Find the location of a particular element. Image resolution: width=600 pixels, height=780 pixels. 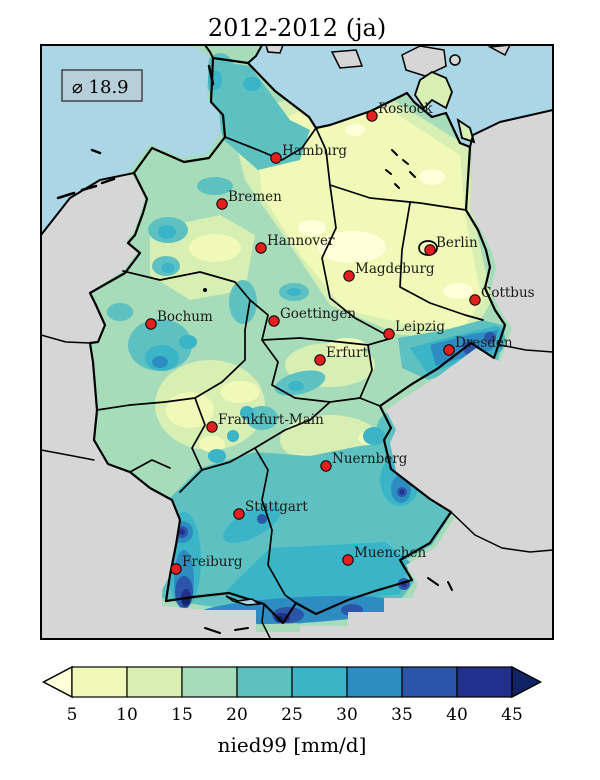

colorbar-cells is located at coordinates (292, 682).